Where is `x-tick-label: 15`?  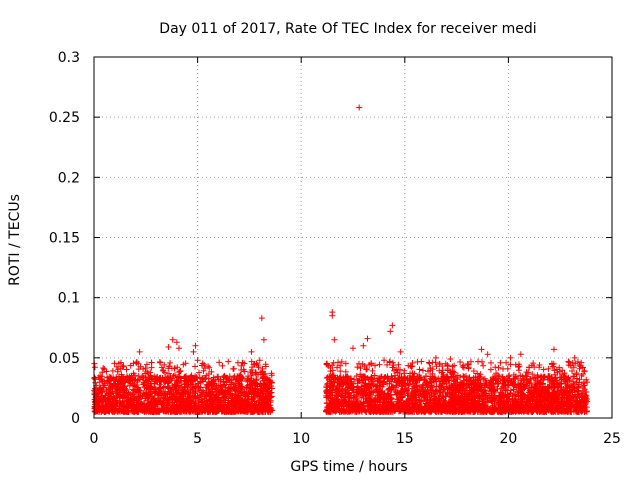 x-tick-label: 15 is located at coordinates (405, 439).